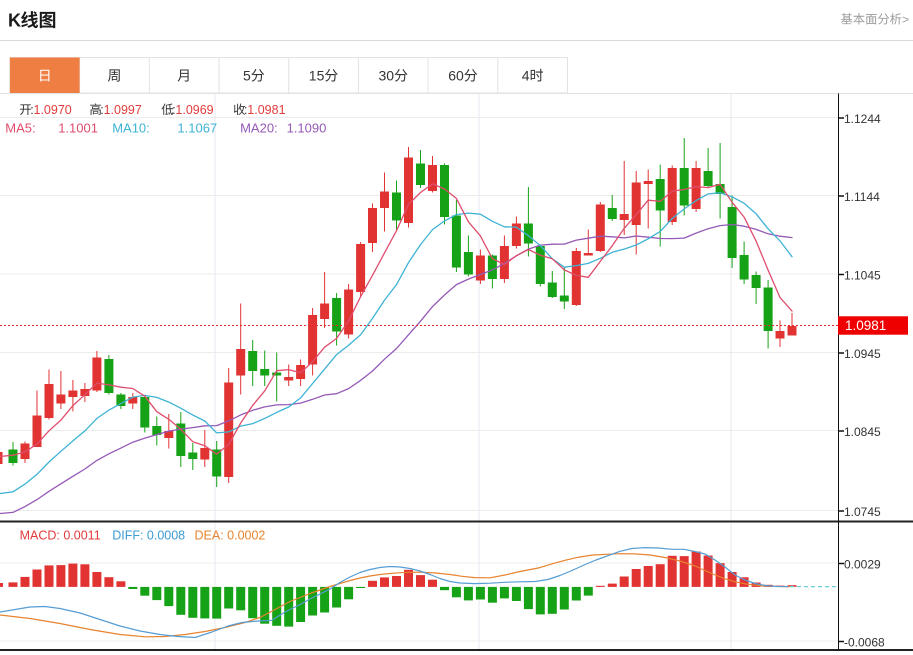 This screenshot has width=913, height=655. I want to click on svg-text: 1.1067, so click(197, 128).